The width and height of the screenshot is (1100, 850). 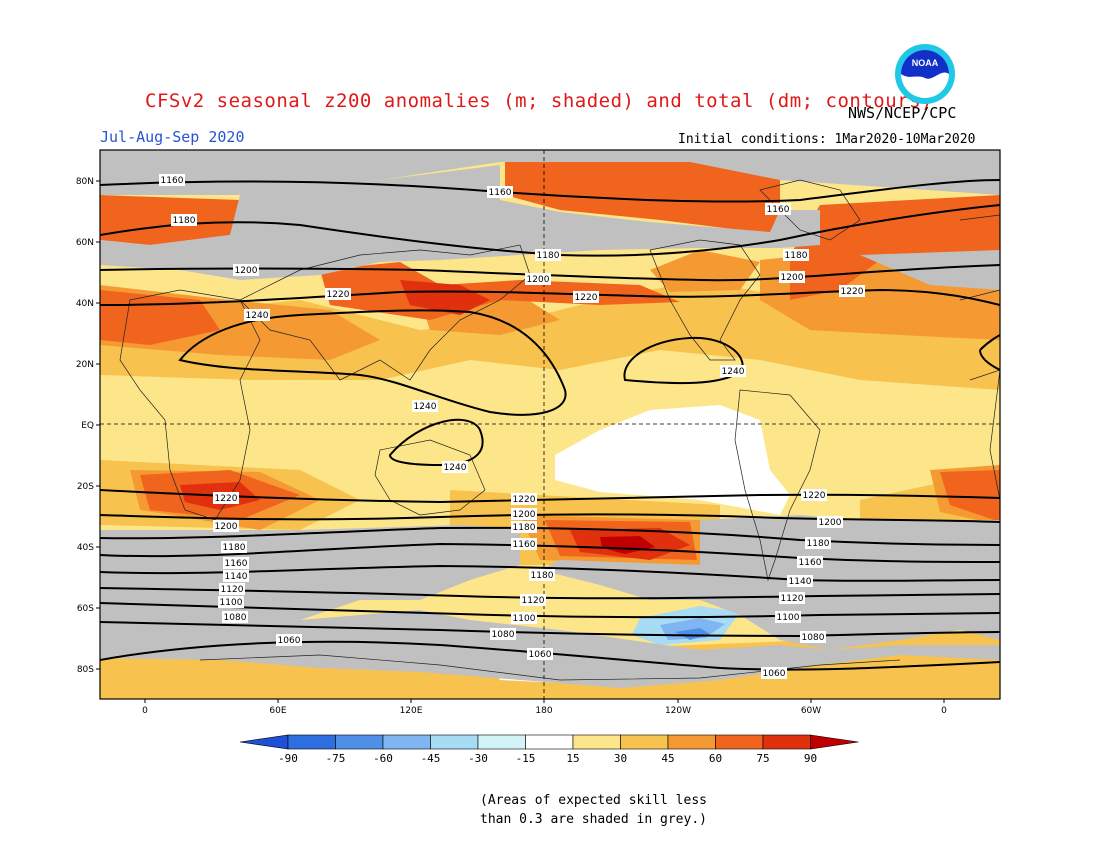 I want to click on contour-1160-sh, so click(x=550, y=552).